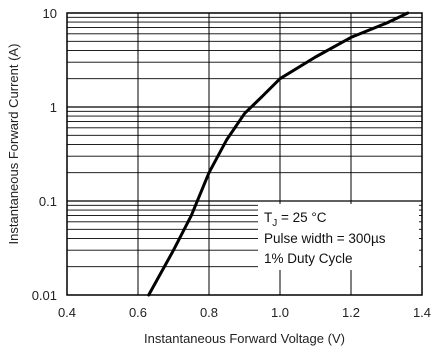 This screenshot has width=433, height=352. What do you see at coordinates (44, 295) in the screenshot?
I see `y-tick-label: 0.01` at bounding box center [44, 295].